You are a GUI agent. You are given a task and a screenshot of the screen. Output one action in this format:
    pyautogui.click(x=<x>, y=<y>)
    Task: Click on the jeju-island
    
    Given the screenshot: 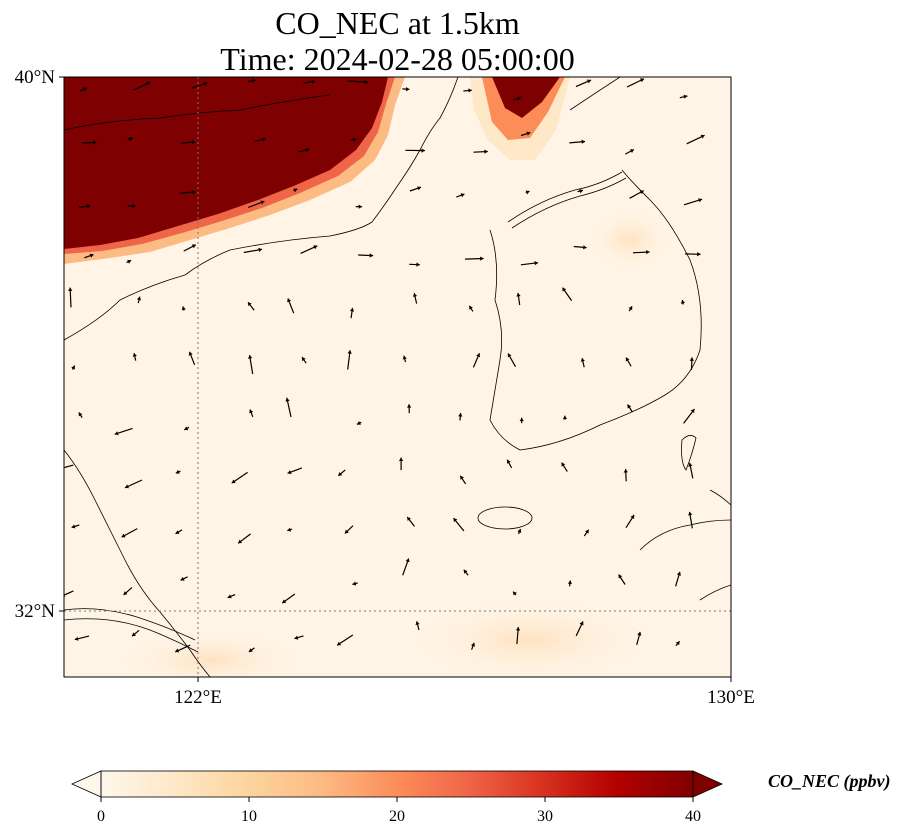 What is the action you would take?
    pyautogui.click(x=505, y=518)
    